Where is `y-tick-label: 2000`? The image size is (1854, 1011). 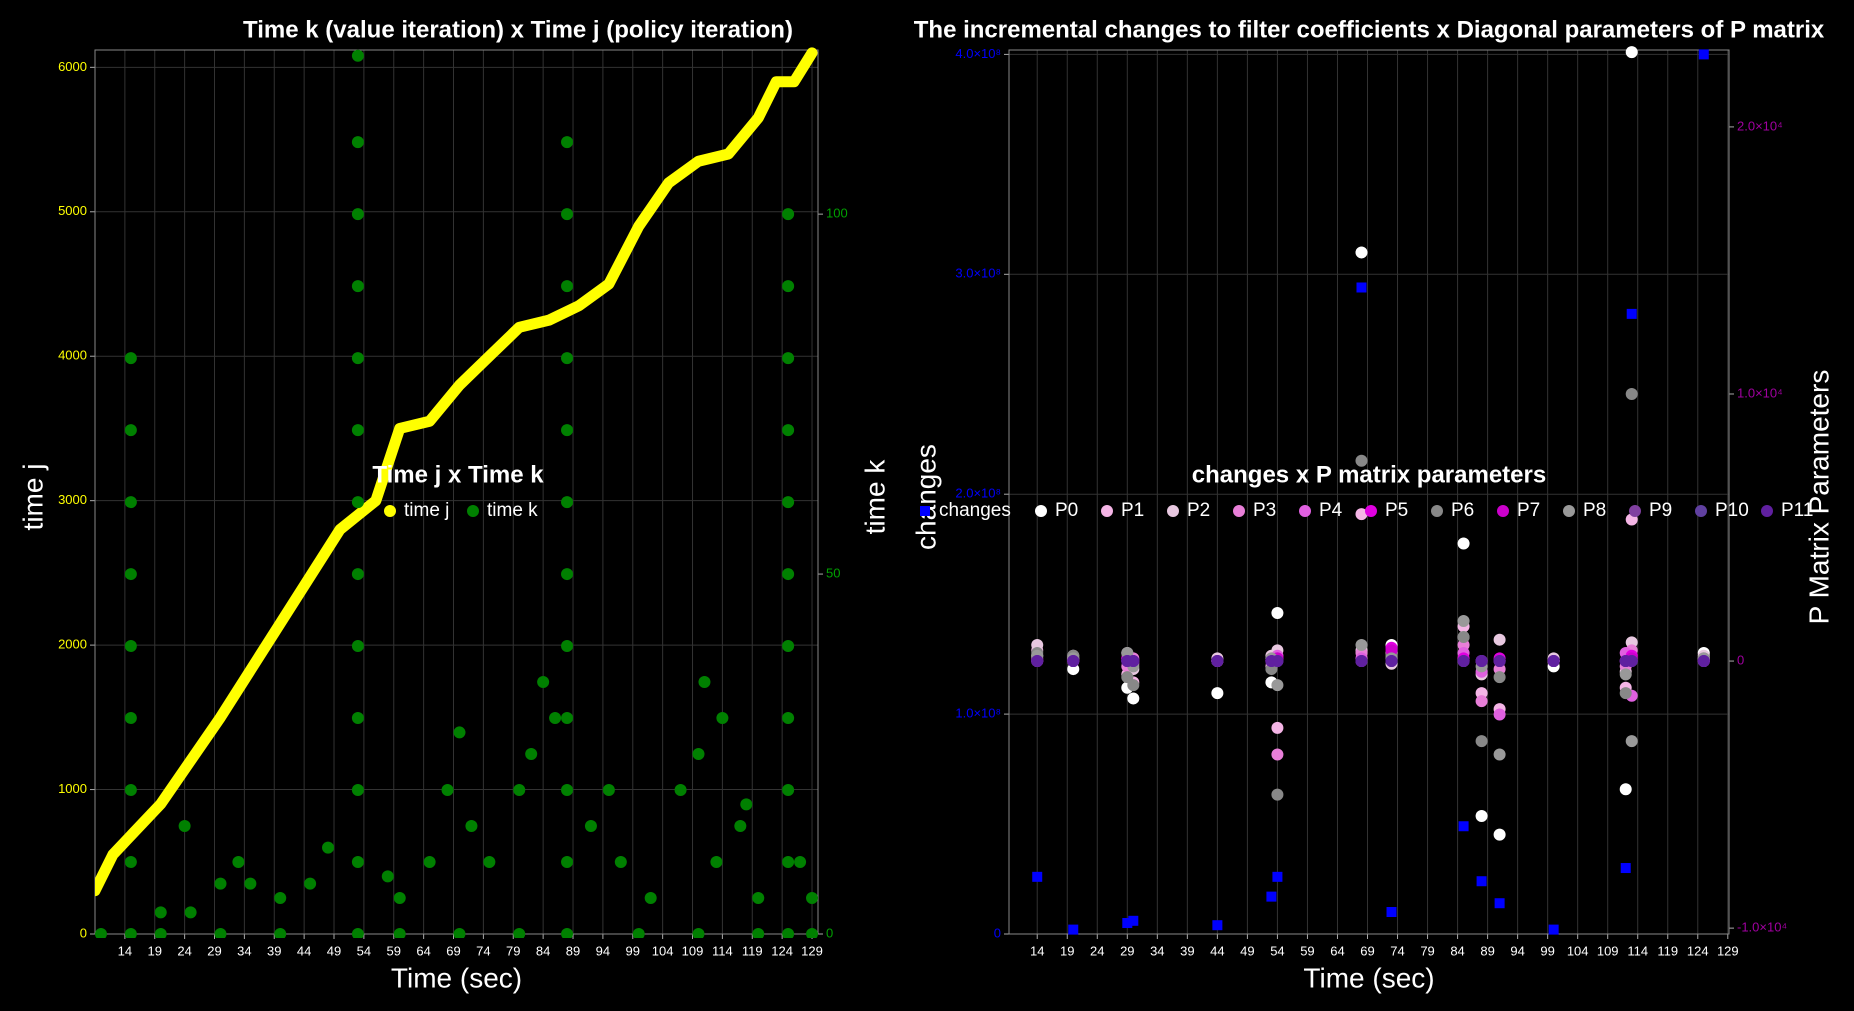 y-tick-label: 2000 is located at coordinates (72, 644).